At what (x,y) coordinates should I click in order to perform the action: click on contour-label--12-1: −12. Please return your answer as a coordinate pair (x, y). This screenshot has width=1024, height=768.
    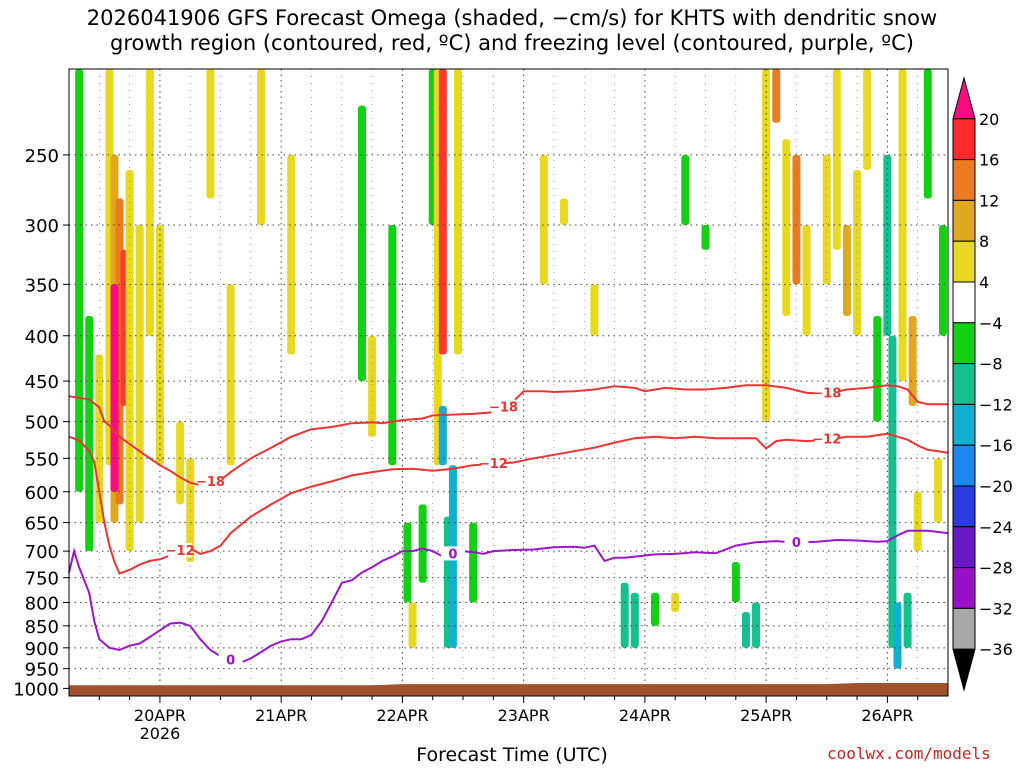
    Looking at the image, I should click on (493, 464).